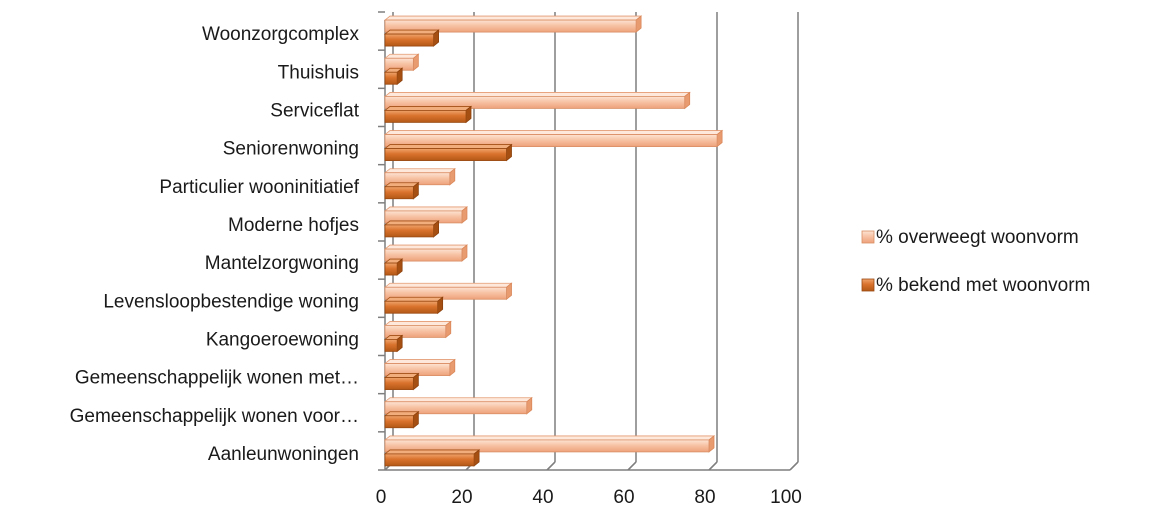 This screenshot has height=521, width=1169. I want to click on bar-bekend-met-woonvorm-mantelzorgwoning, so click(393, 267).